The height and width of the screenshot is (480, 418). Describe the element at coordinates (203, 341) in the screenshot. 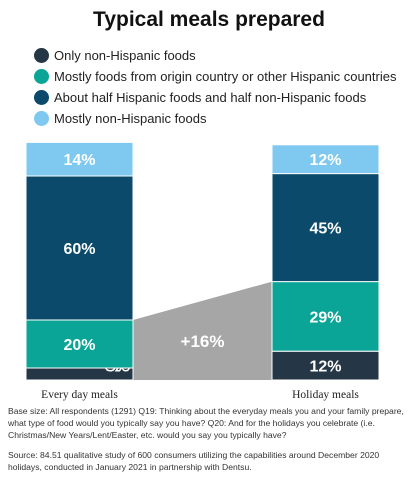

I see `change-annotation: +16%` at that location.